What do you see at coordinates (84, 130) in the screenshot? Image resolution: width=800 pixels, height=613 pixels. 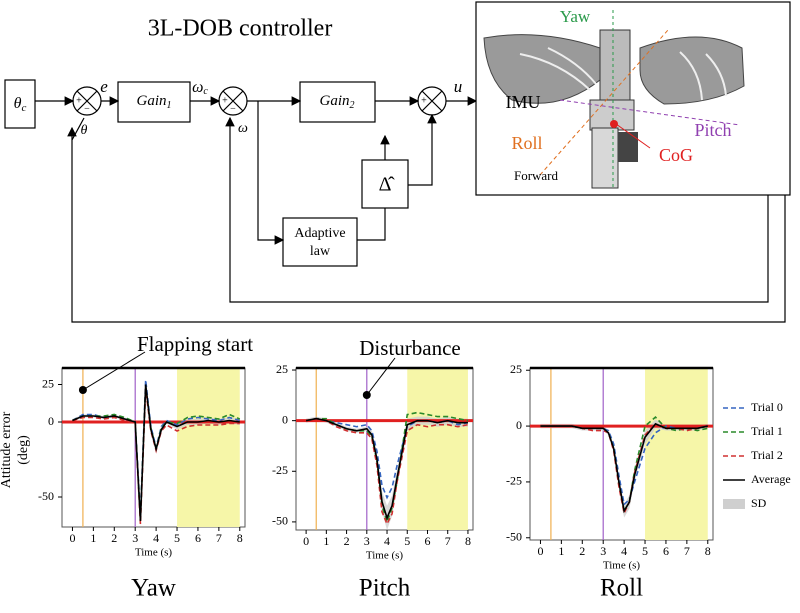 I see `feedback-theta-label: θ` at bounding box center [84, 130].